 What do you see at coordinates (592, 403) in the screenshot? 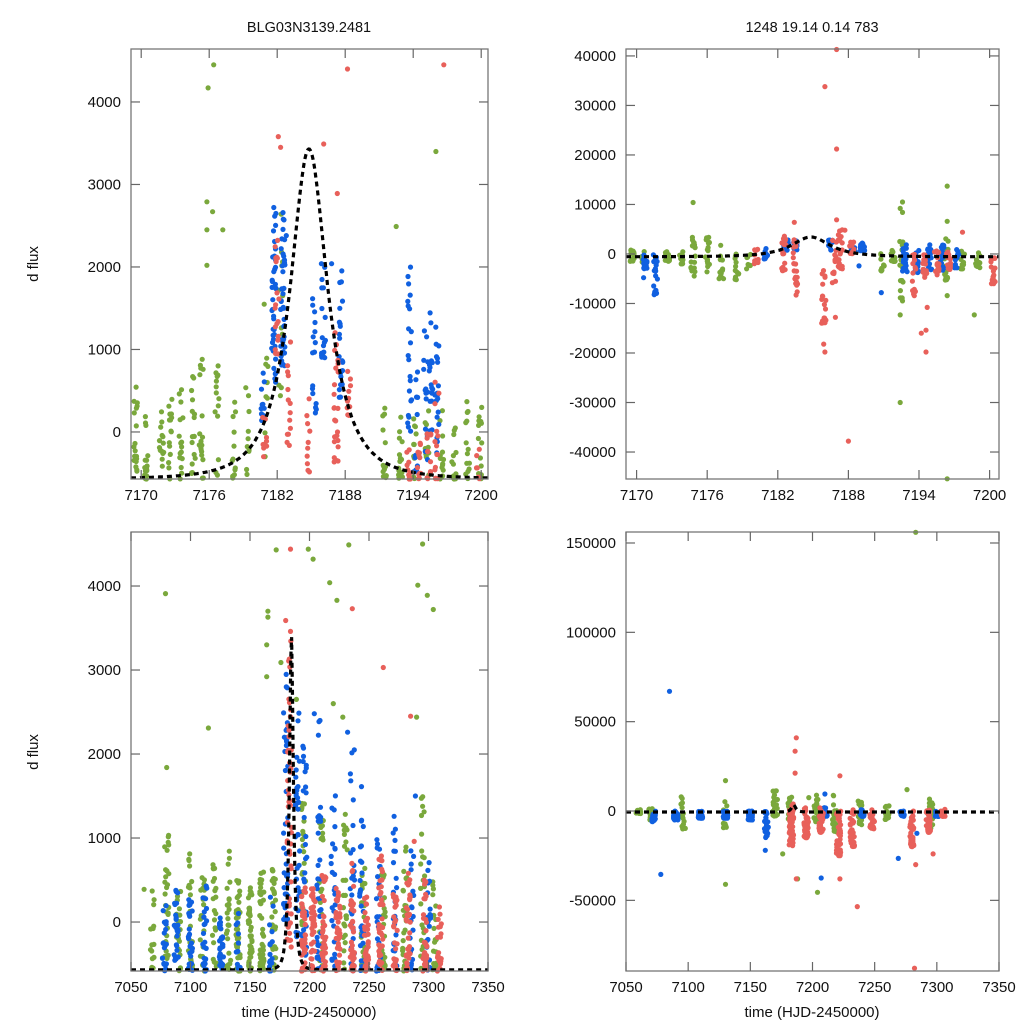
I see `y-tick-label: -30000` at bounding box center [592, 403].